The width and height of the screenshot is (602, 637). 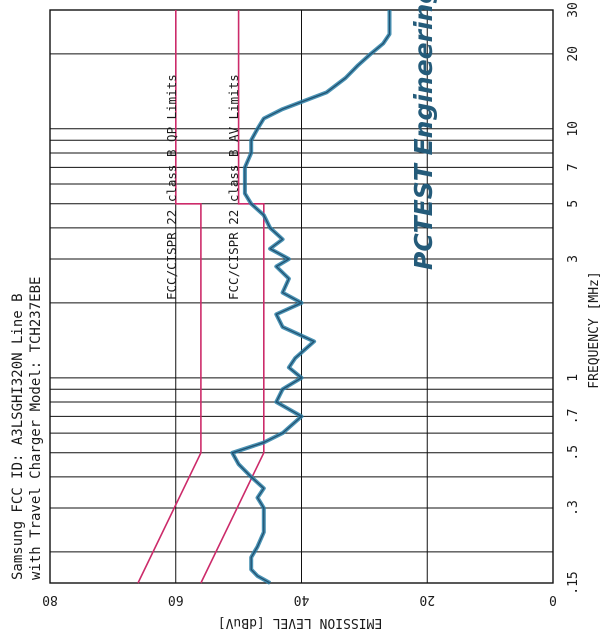 I want to click on y-tick-label: 80, so click(x=50, y=599).